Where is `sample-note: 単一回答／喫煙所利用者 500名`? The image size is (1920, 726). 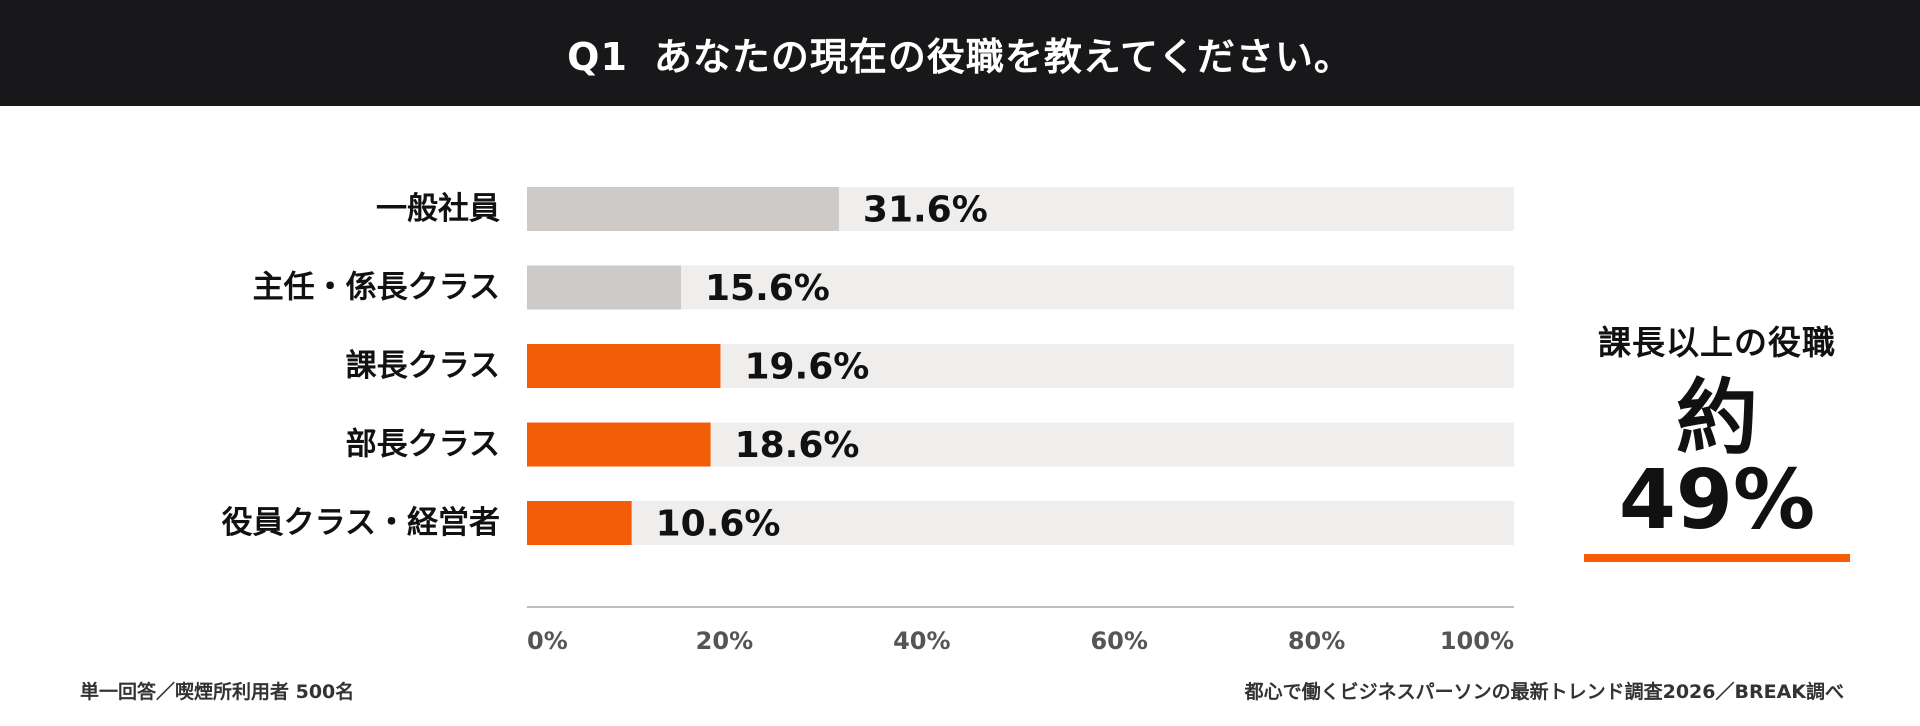
sample-note: 単一回答／喫煙所利用者 500名 is located at coordinates (217, 692).